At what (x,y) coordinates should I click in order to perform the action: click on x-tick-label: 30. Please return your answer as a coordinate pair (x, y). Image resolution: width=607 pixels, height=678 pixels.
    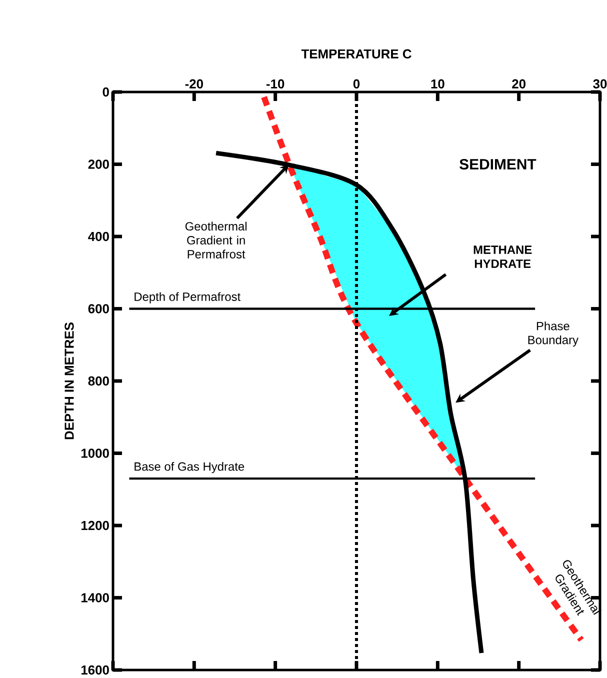
    Looking at the image, I should click on (600, 83).